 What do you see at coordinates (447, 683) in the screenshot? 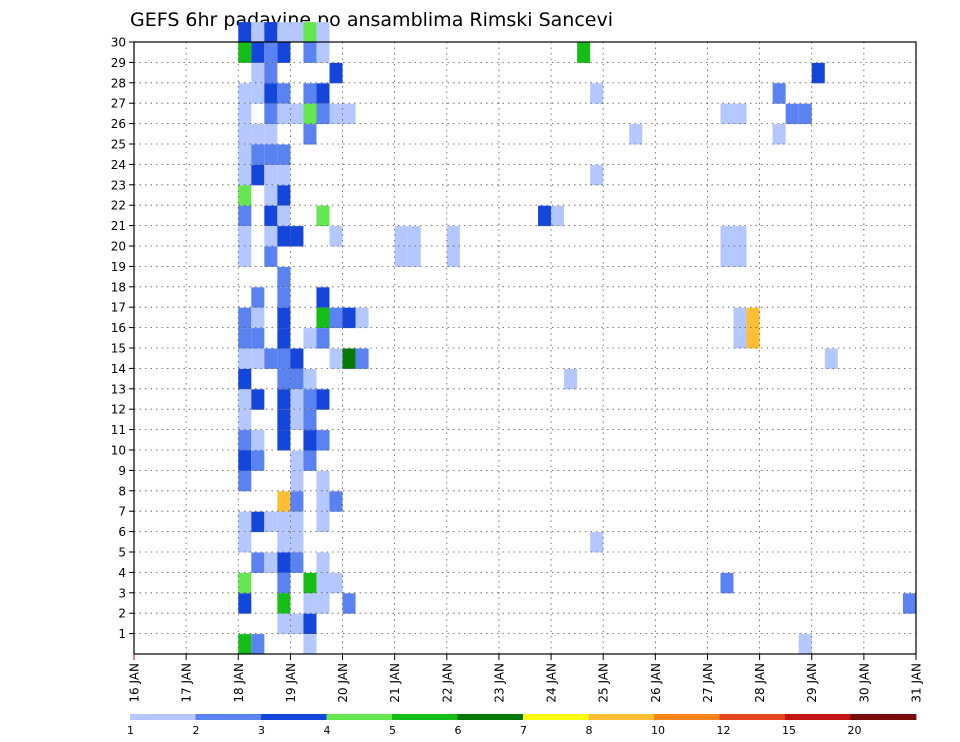
I see `x-tick-label: 22 JAN` at bounding box center [447, 683].